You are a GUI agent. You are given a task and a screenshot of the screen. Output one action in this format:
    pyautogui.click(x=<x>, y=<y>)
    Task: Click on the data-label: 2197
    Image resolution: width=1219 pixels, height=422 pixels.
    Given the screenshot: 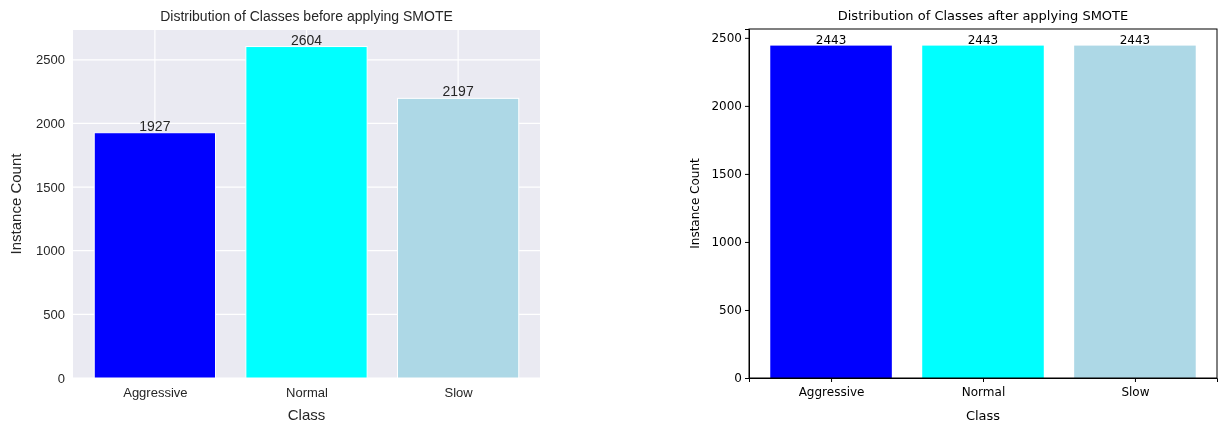 What is the action you would take?
    pyautogui.click(x=458, y=91)
    